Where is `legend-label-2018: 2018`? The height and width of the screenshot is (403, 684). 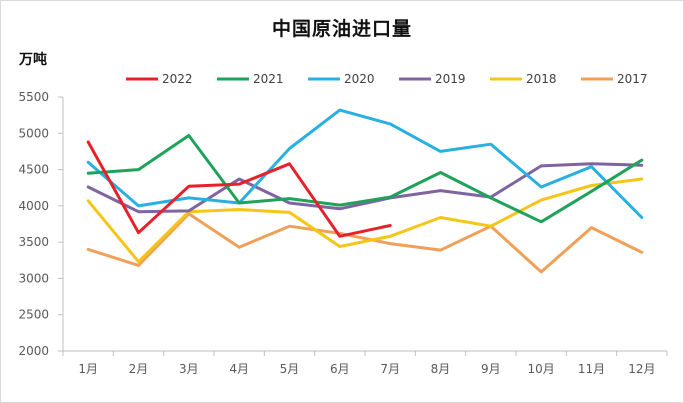 legend-label-2018: 2018 is located at coordinates (541, 79).